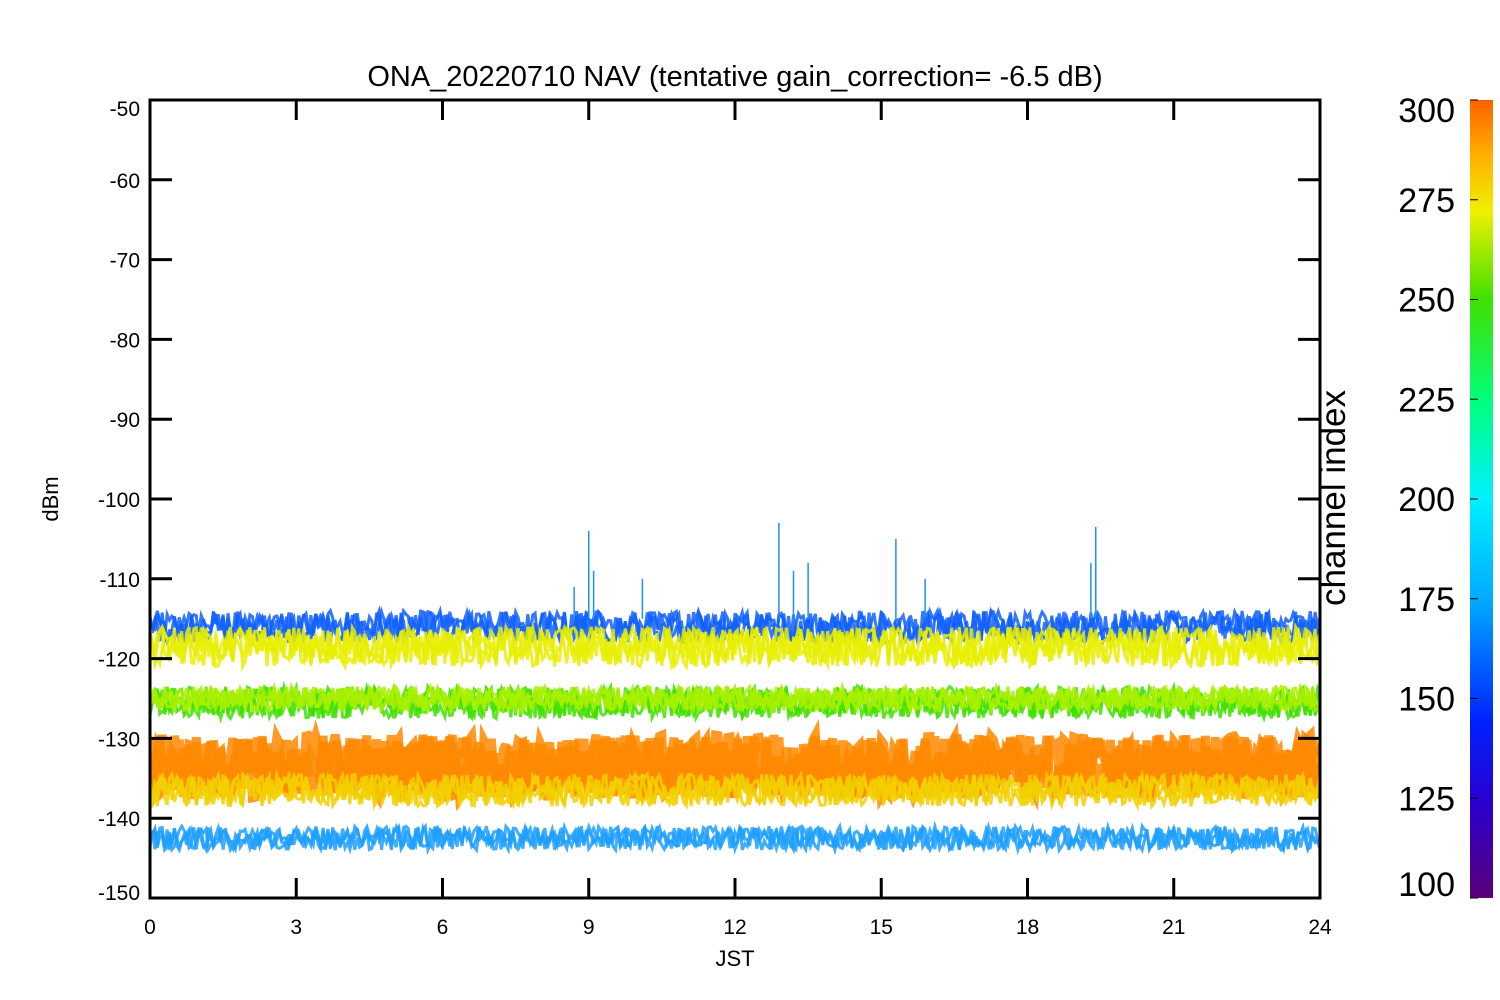 This screenshot has height=1000, width=1500. Describe the element at coordinates (881, 927) in the screenshot. I see `x-tick-label: 15` at that location.